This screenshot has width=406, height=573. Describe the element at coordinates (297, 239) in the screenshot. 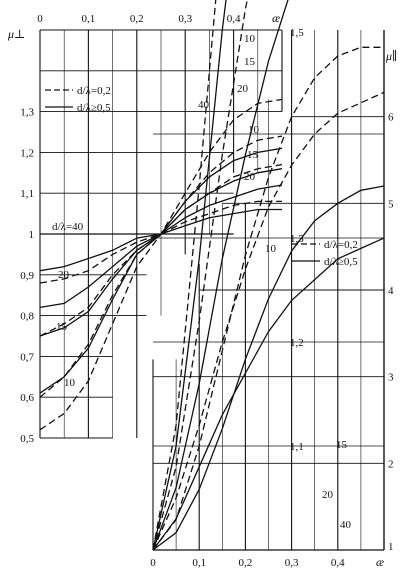

I see `lower-inner-y-tick-label: 1,3` at that location.